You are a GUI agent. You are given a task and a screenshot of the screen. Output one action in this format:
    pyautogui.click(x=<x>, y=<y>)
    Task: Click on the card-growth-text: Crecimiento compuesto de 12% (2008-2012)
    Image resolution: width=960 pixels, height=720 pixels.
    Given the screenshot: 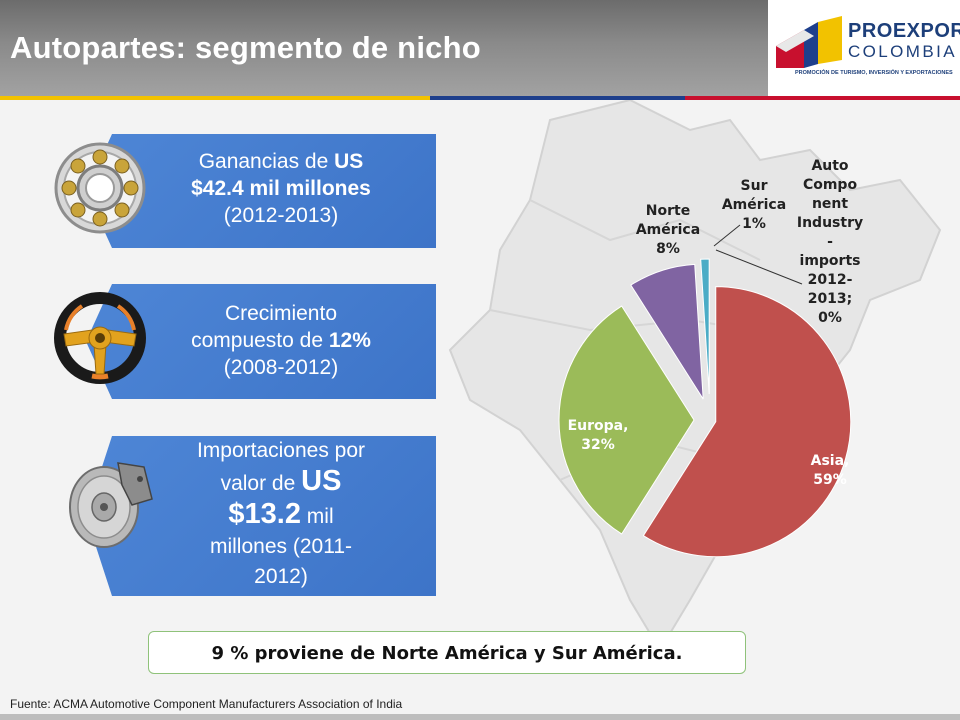 What is the action you would take?
    pyautogui.click(x=281, y=340)
    